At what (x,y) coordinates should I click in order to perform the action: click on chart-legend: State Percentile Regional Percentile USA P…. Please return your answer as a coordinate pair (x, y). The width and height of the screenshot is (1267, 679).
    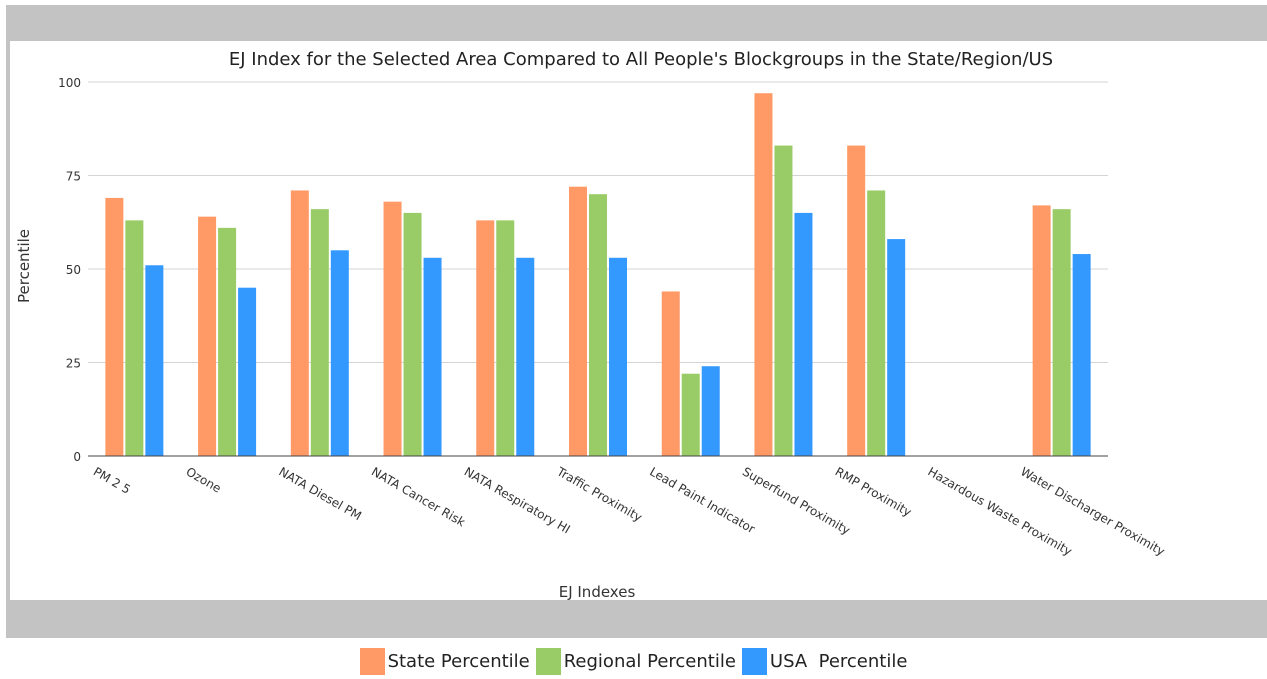
    Looking at the image, I should click on (633, 661).